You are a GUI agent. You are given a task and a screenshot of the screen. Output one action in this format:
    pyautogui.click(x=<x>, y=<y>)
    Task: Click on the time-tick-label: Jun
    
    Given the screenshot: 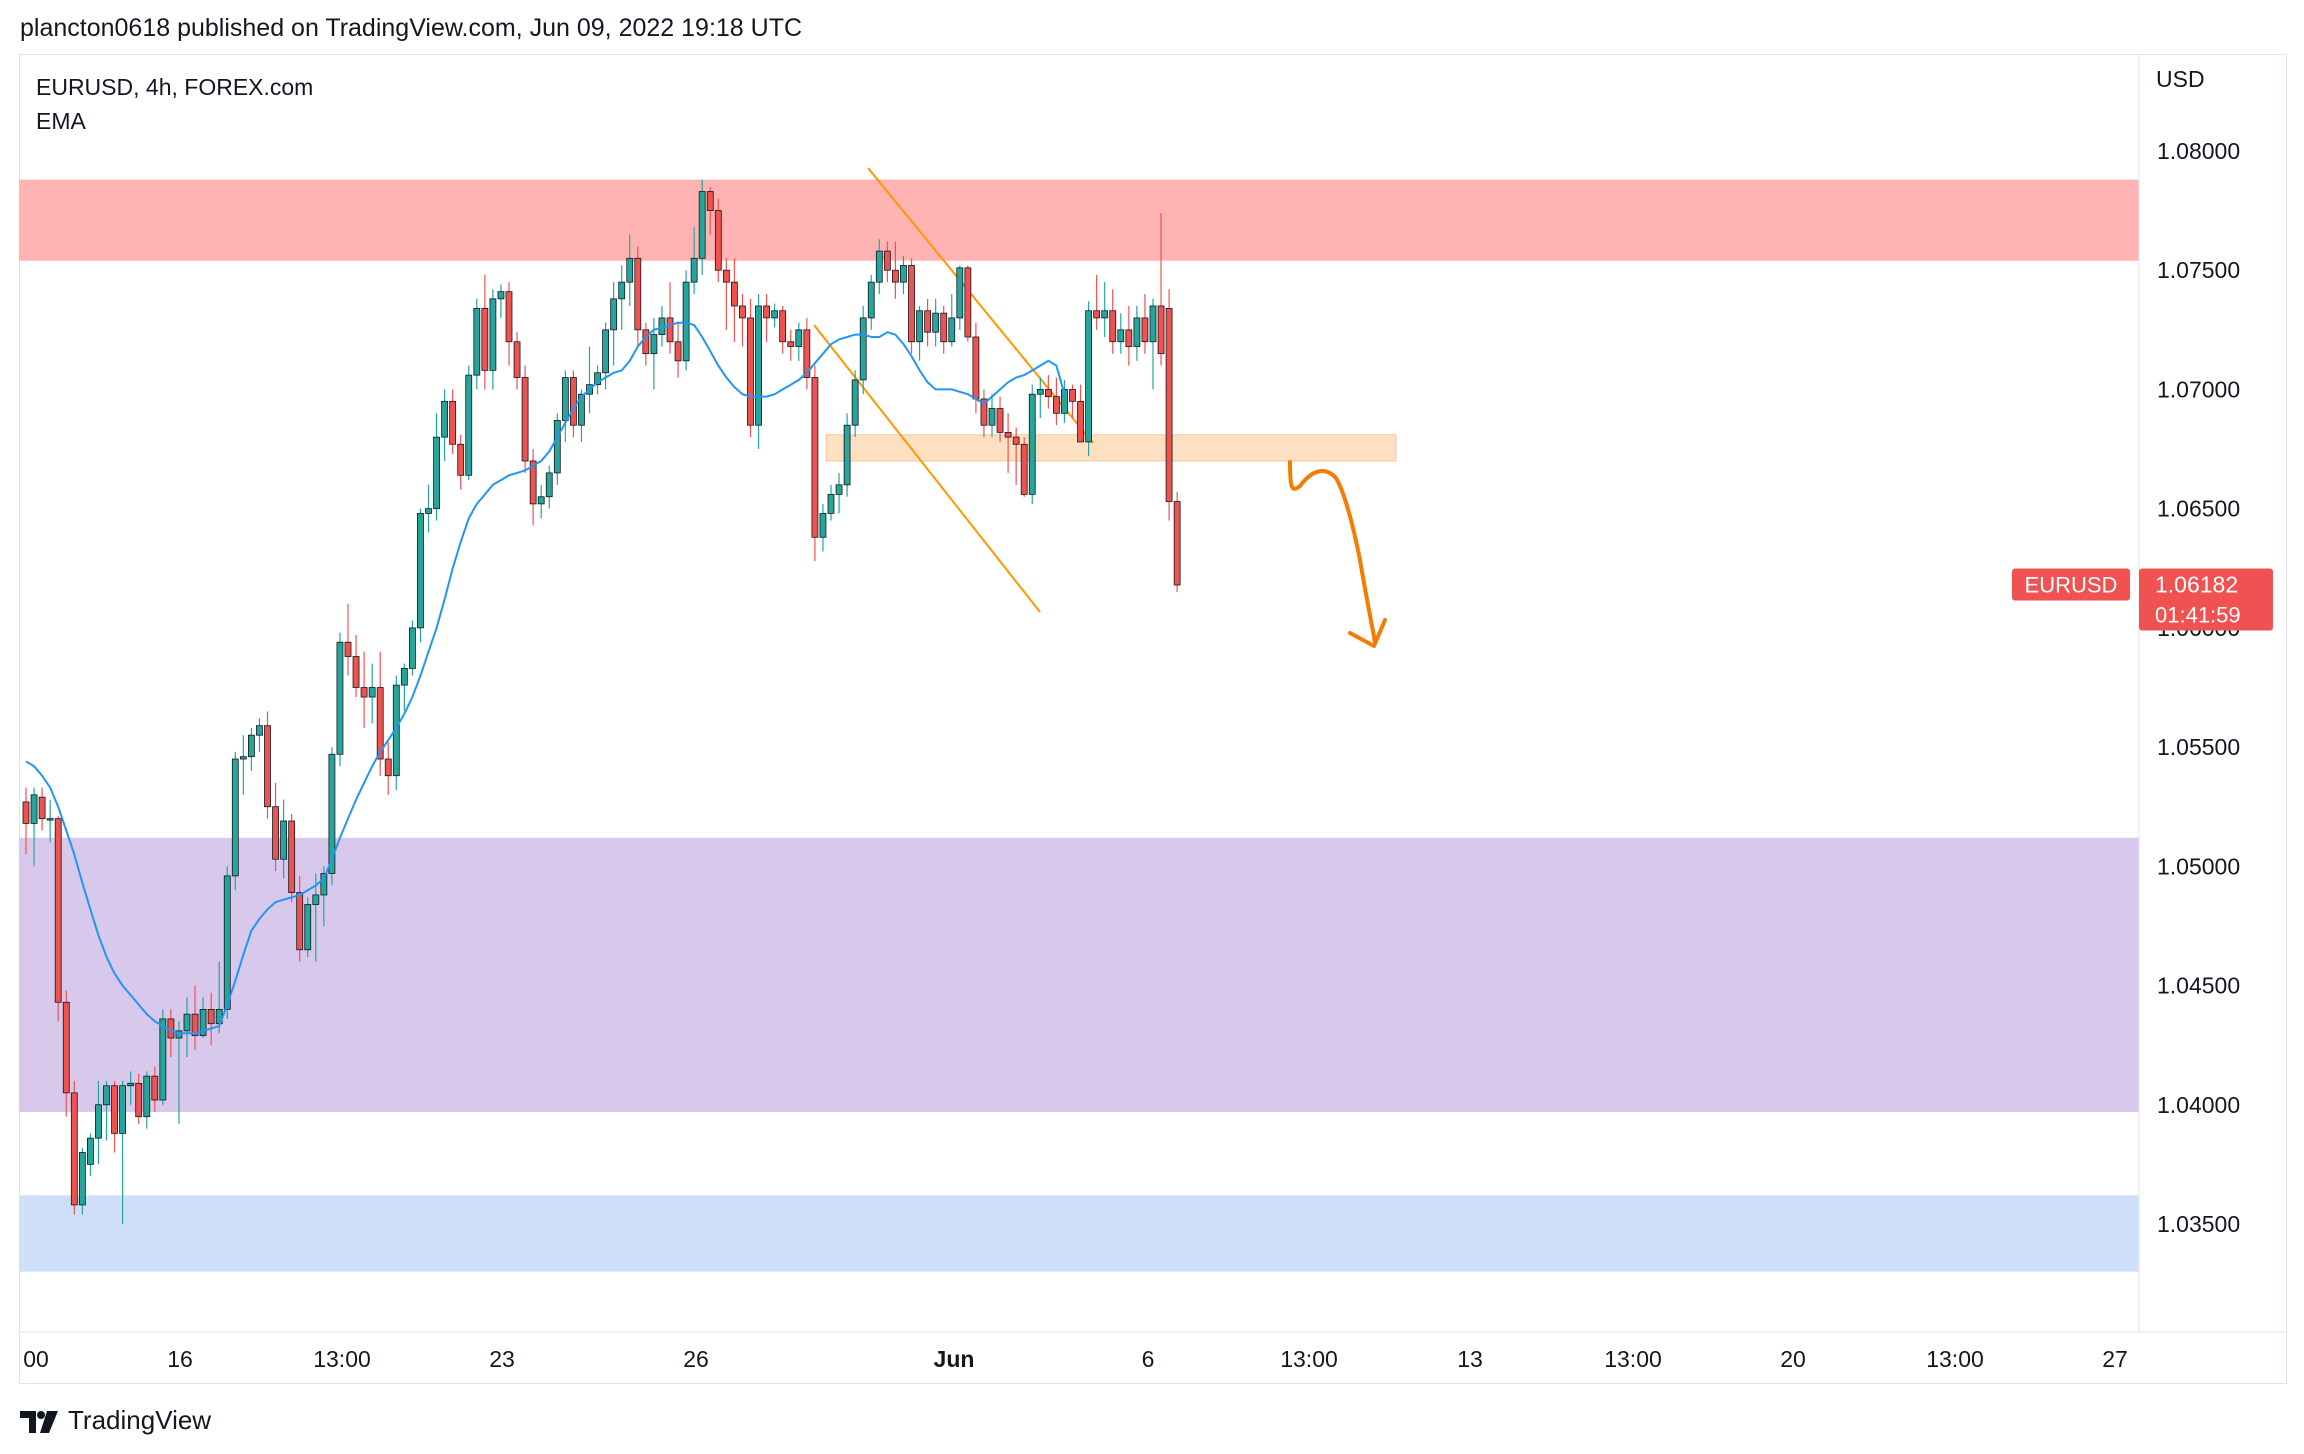 What is the action you would take?
    pyautogui.click(x=954, y=1359)
    